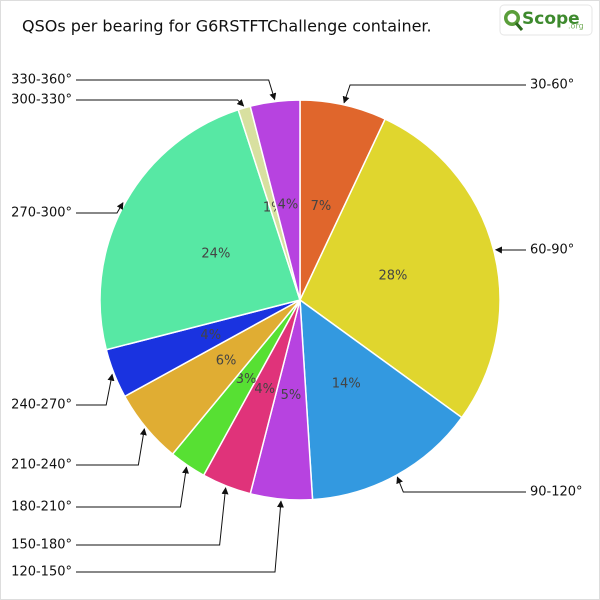 Image resolution: width=600 pixels, height=600 pixels. Describe the element at coordinates (41, 100) in the screenshot. I see `slice-label: 300-330°` at that location.